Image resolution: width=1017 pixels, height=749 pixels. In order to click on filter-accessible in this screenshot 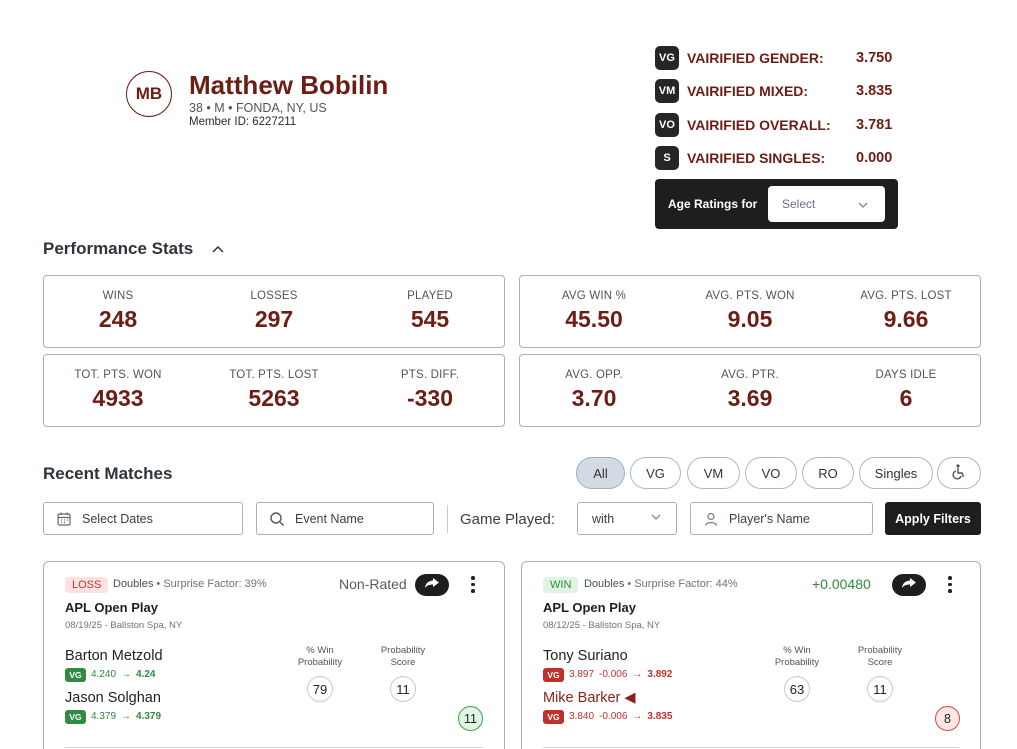, I will do `click(959, 473)`.